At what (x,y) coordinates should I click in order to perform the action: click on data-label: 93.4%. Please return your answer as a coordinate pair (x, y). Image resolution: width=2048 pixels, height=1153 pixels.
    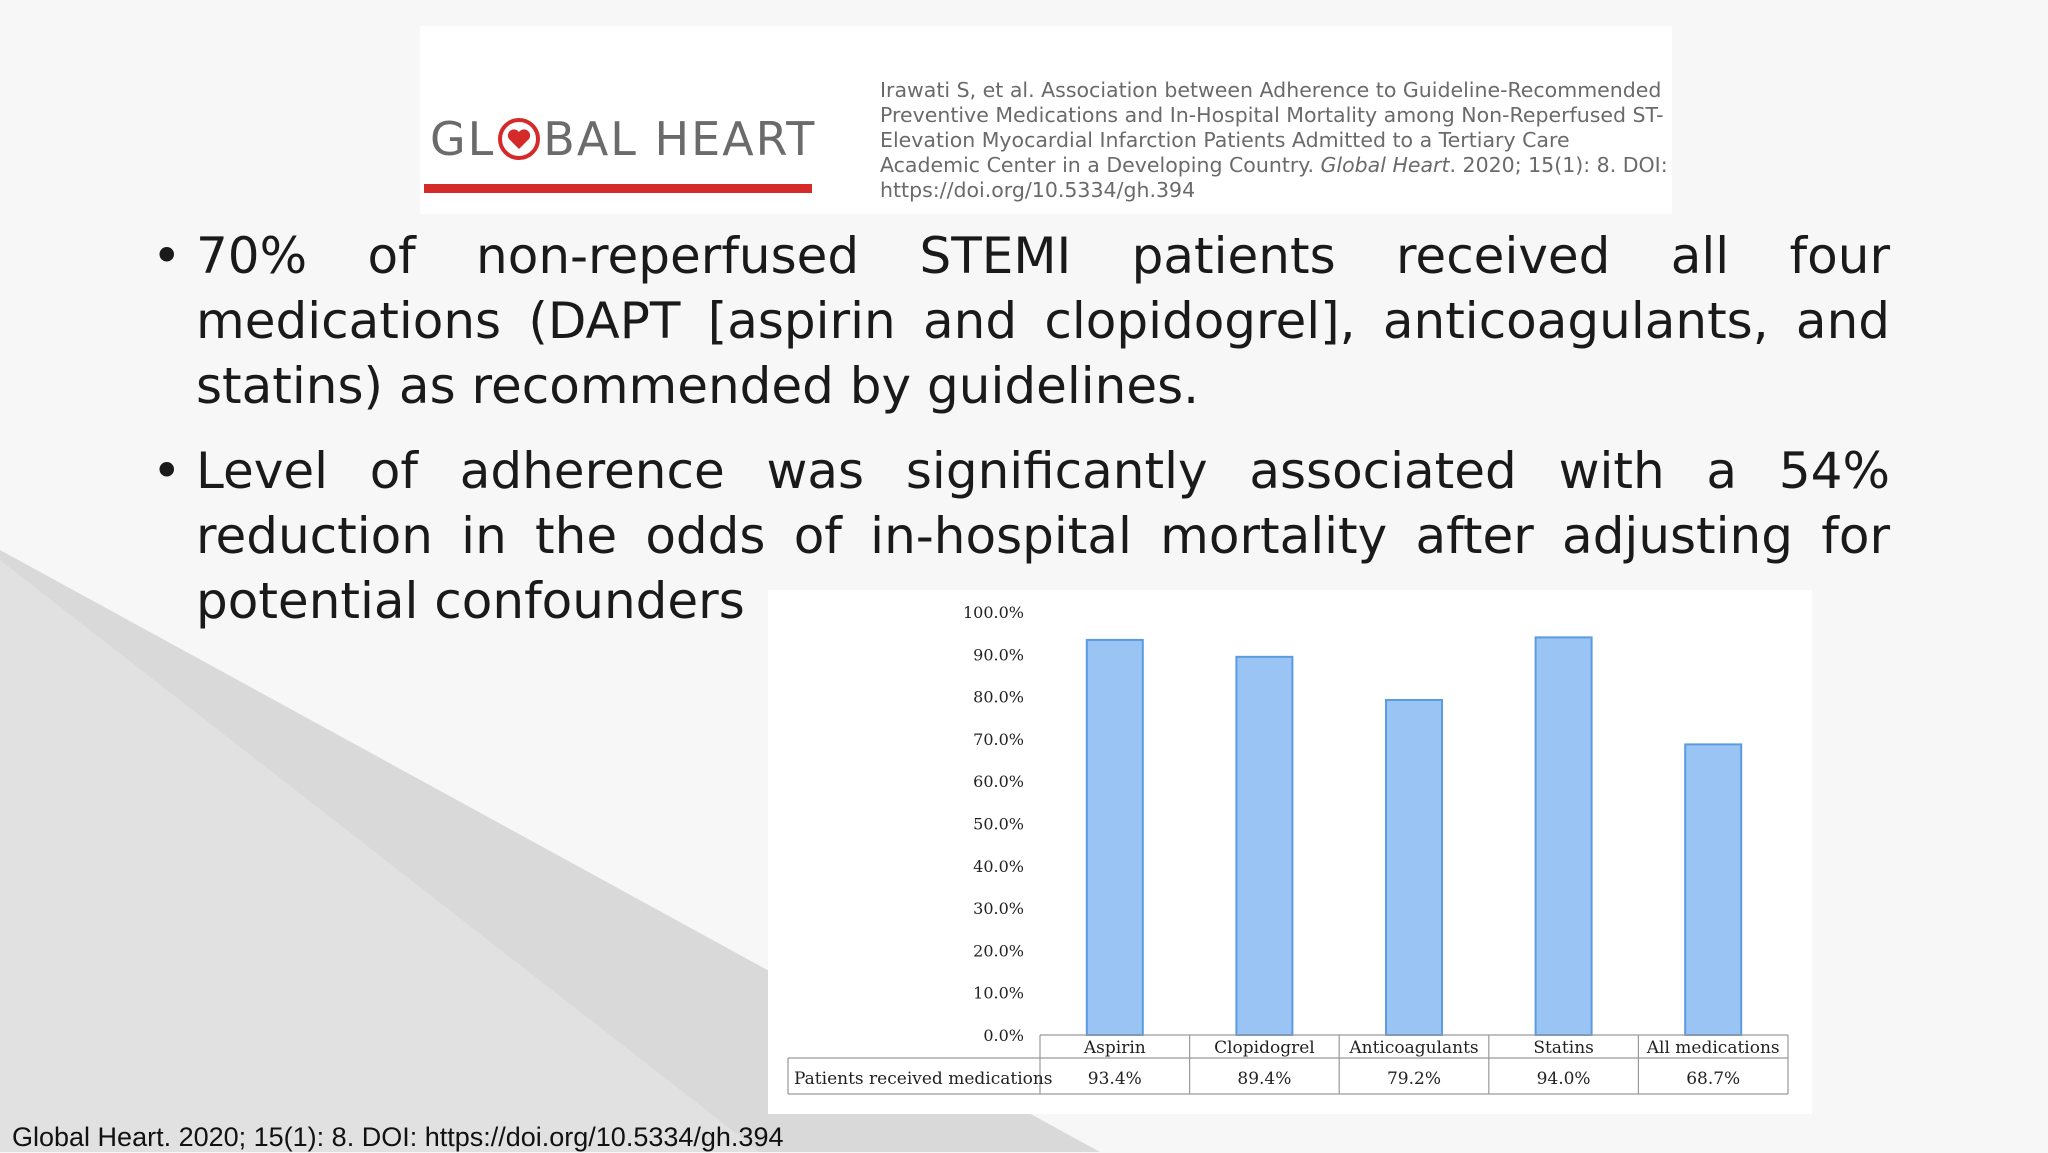
    Looking at the image, I should click on (1115, 1079).